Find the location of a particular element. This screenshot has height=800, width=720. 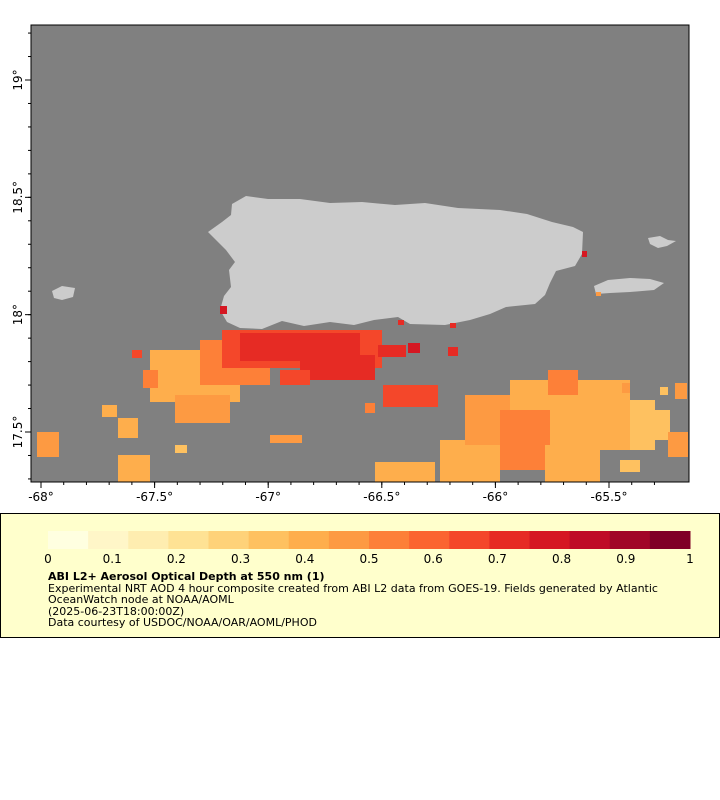

colorbar-swatches is located at coordinates (369, 540).